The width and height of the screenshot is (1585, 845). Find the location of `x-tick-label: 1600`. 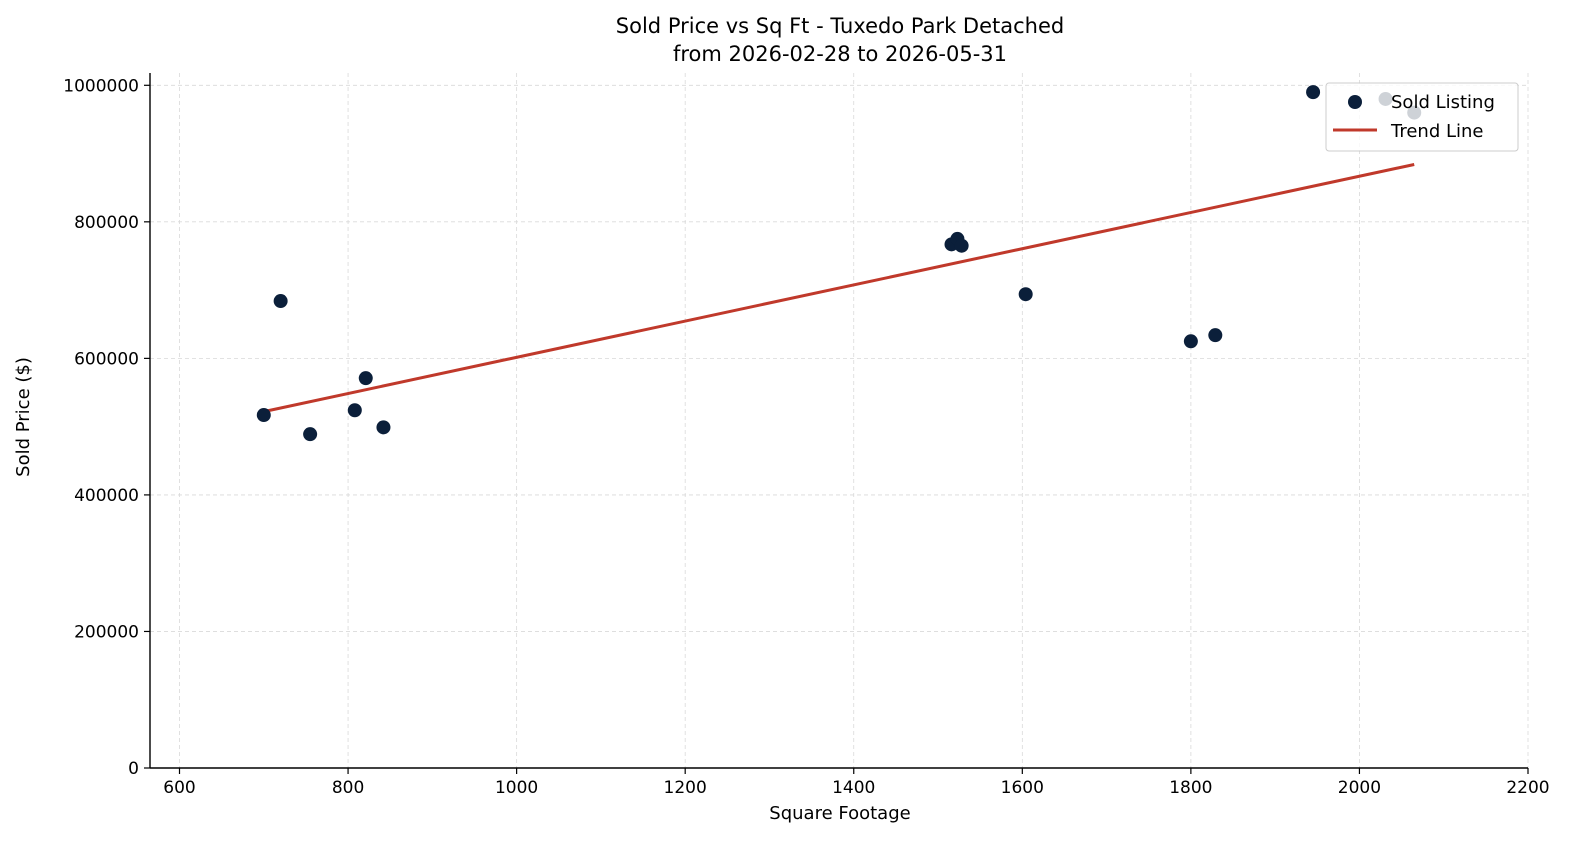

x-tick-label: 1600 is located at coordinates (1022, 788).